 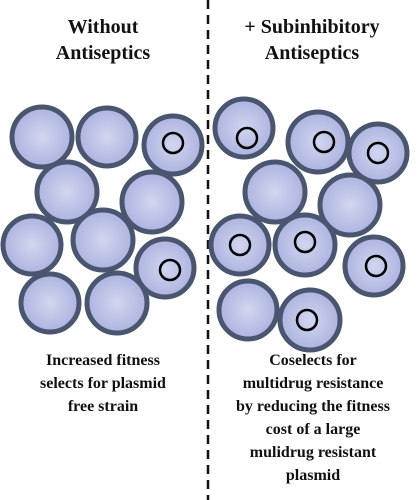 What do you see at coordinates (103, 27) in the screenshot?
I see `left-title: Without` at bounding box center [103, 27].